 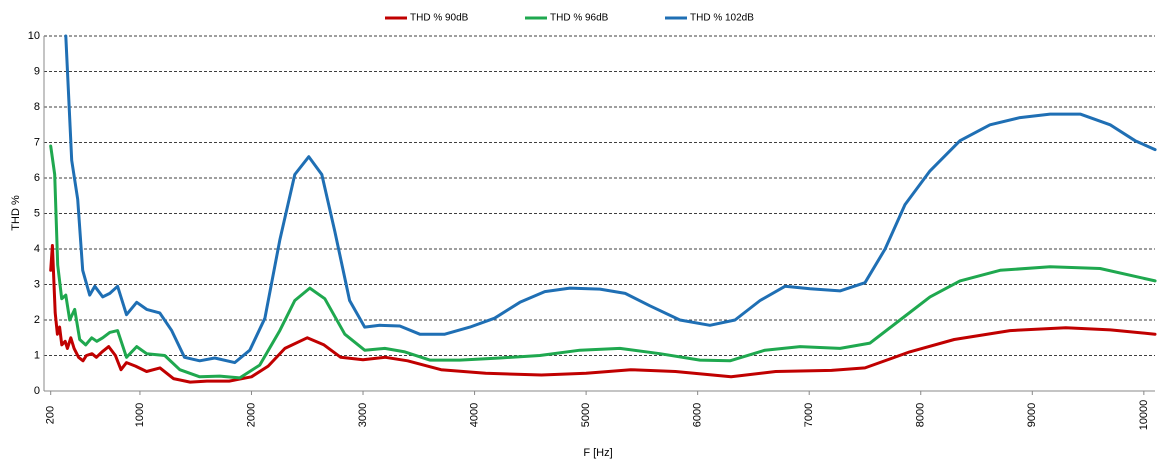 What do you see at coordinates (698, 415) in the screenshot?
I see `x-tick-label: 6000` at bounding box center [698, 415].